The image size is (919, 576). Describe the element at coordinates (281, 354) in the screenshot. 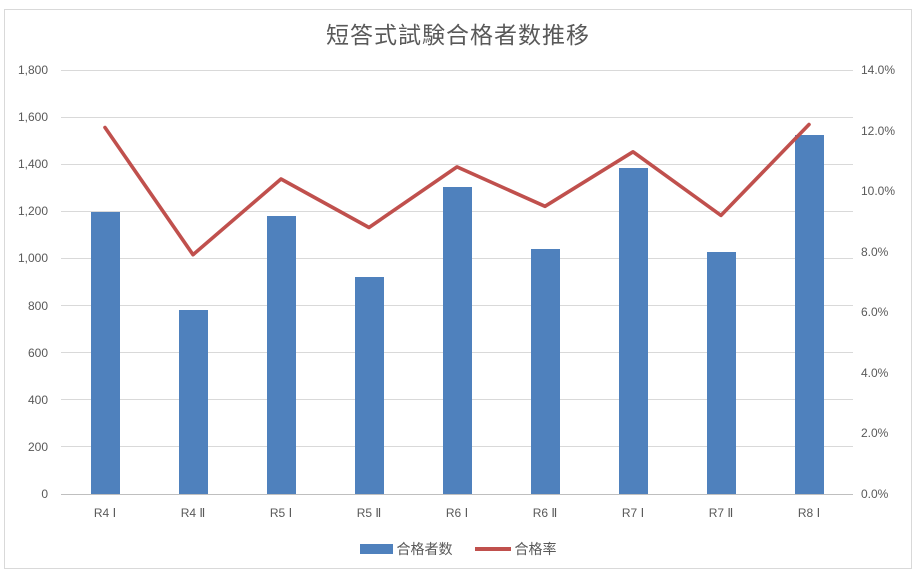

I see `bar-R5 Ⅰ` at that location.